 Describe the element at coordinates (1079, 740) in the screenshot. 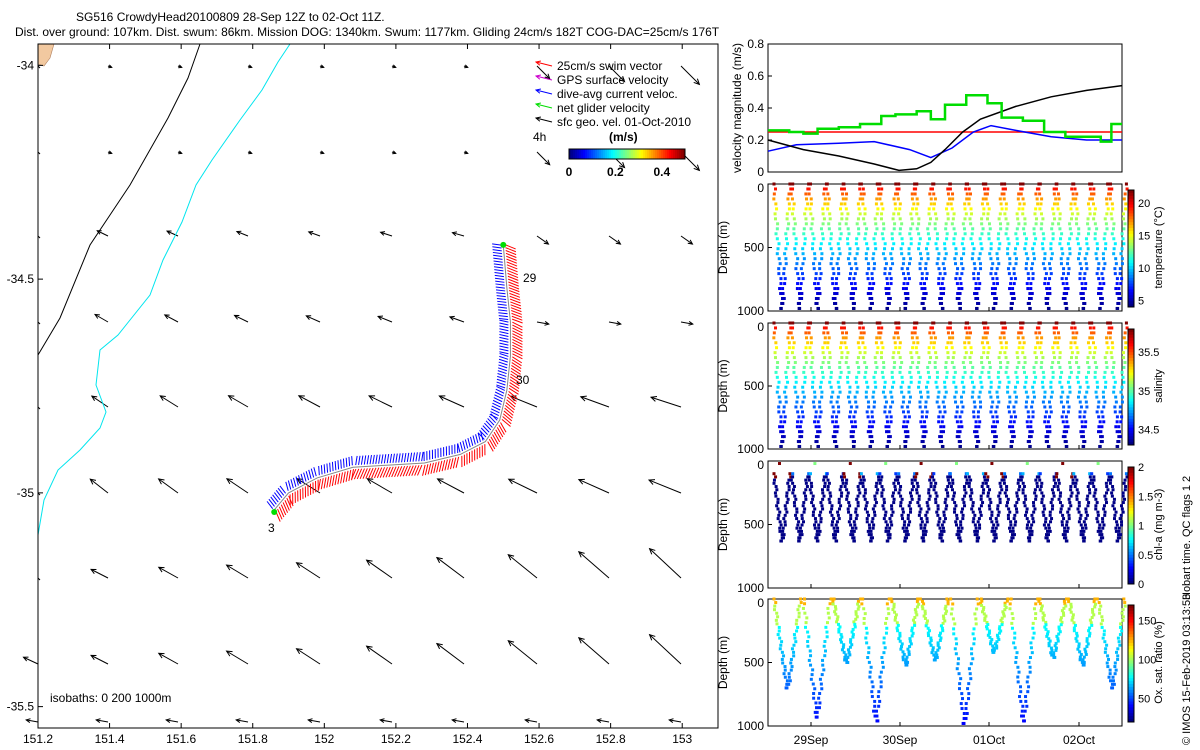

I see `profile-xtick-label: 02Oct` at that location.